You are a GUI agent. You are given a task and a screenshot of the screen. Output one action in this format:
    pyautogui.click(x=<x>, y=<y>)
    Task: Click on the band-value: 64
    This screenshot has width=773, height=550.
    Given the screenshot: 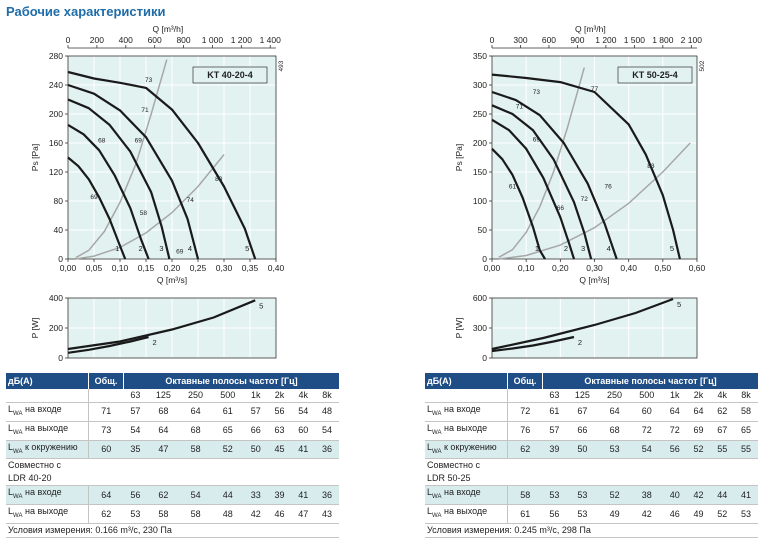 What is the action you would take?
    pyautogui.click(x=674, y=412)
    